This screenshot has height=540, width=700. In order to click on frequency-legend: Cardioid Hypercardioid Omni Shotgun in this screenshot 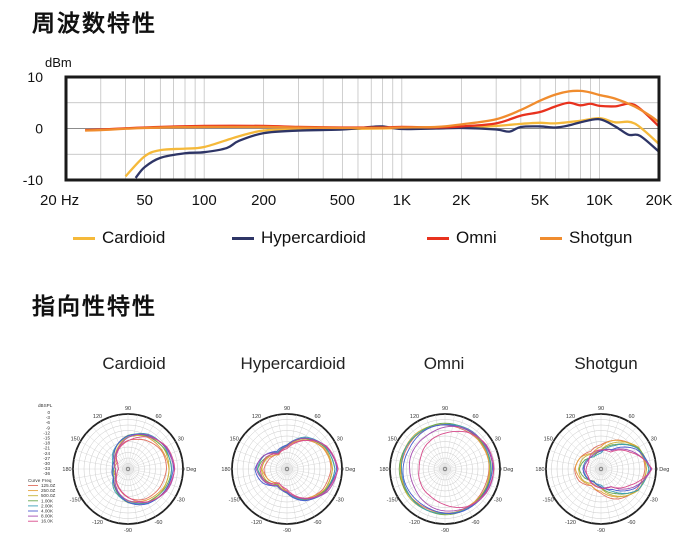, I will do `click(350, 241)`.